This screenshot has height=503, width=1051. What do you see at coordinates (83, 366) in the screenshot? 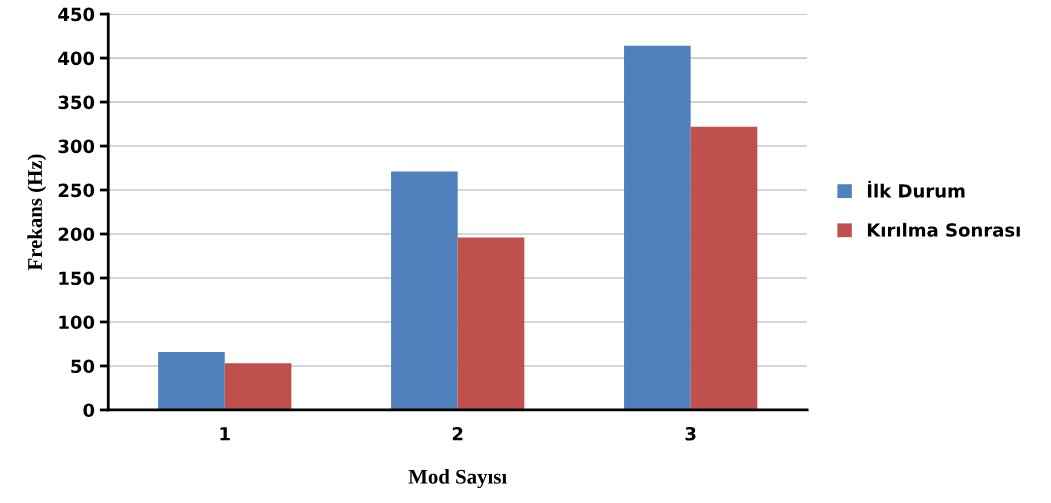
I see `y-tick-label: 50` at bounding box center [83, 366].